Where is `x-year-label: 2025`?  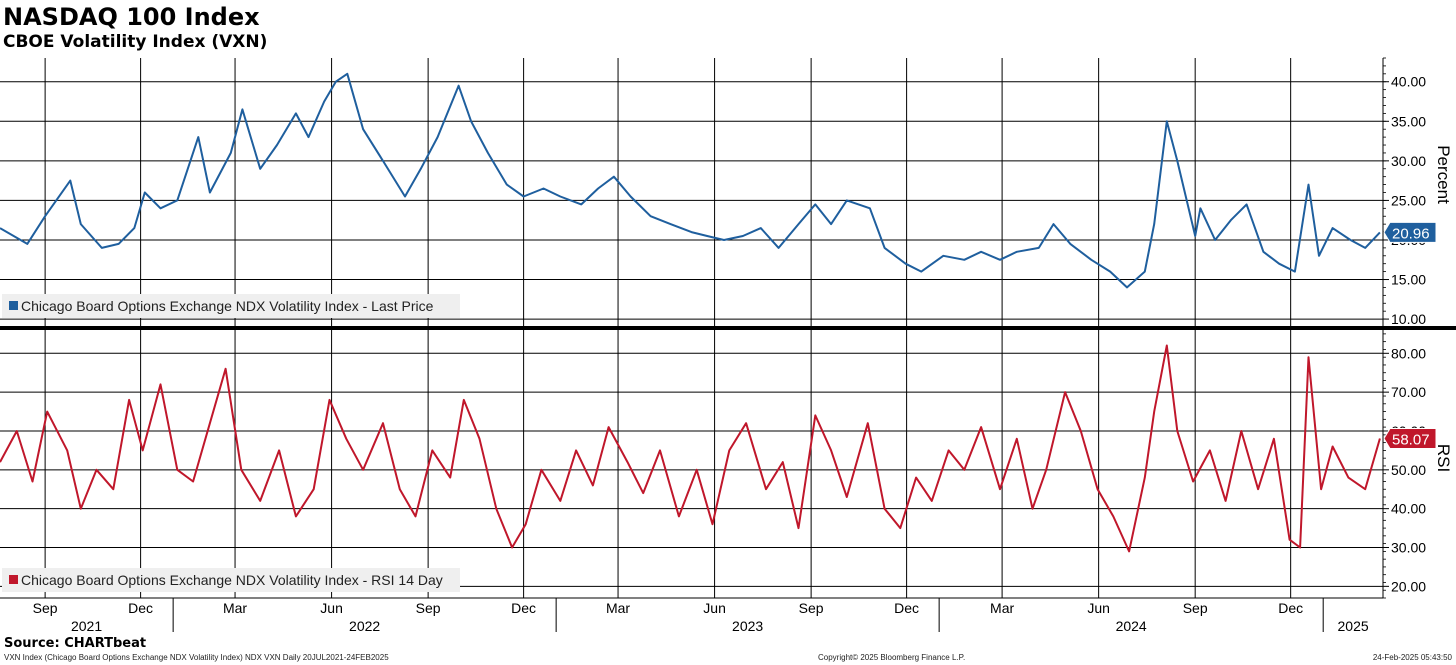
x-year-label: 2025 is located at coordinates (1353, 626).